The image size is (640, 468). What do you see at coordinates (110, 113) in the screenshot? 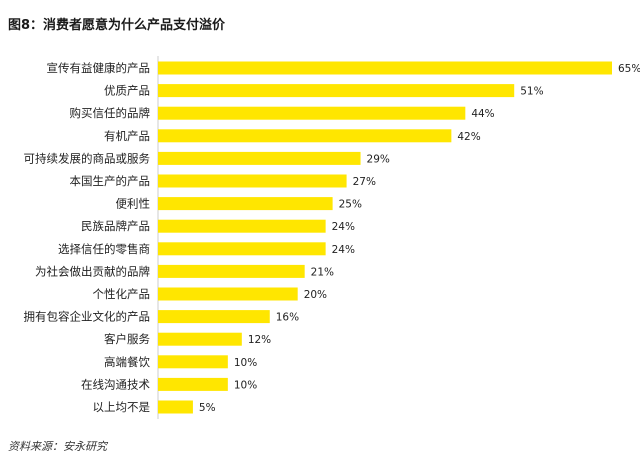
I see `category-label: 购买信任的品牌` at bounding box center [110, 113].